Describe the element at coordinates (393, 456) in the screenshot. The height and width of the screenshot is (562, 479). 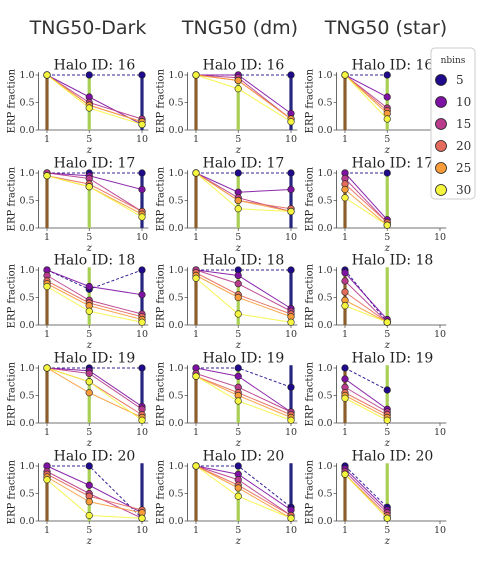
I see `panel-title: Halo ID: 20` at that location.